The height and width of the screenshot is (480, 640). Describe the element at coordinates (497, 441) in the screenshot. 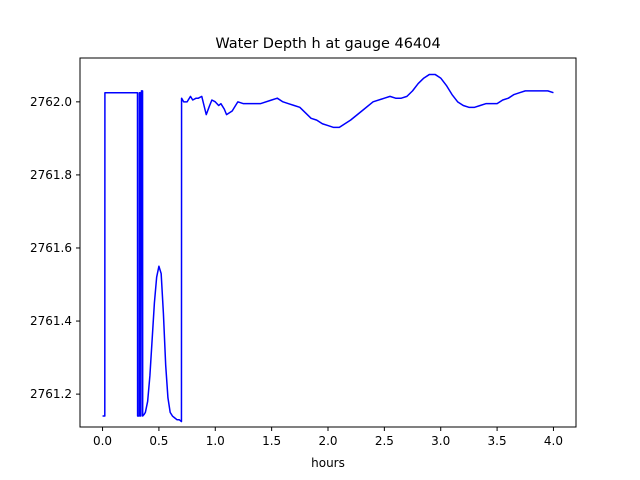

I see `x-tick-label: 3.5` at that location.